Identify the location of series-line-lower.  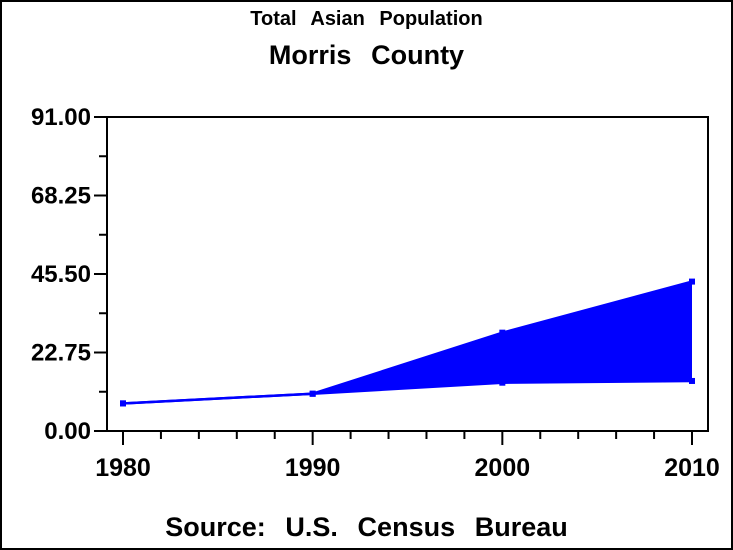
(407, 392).